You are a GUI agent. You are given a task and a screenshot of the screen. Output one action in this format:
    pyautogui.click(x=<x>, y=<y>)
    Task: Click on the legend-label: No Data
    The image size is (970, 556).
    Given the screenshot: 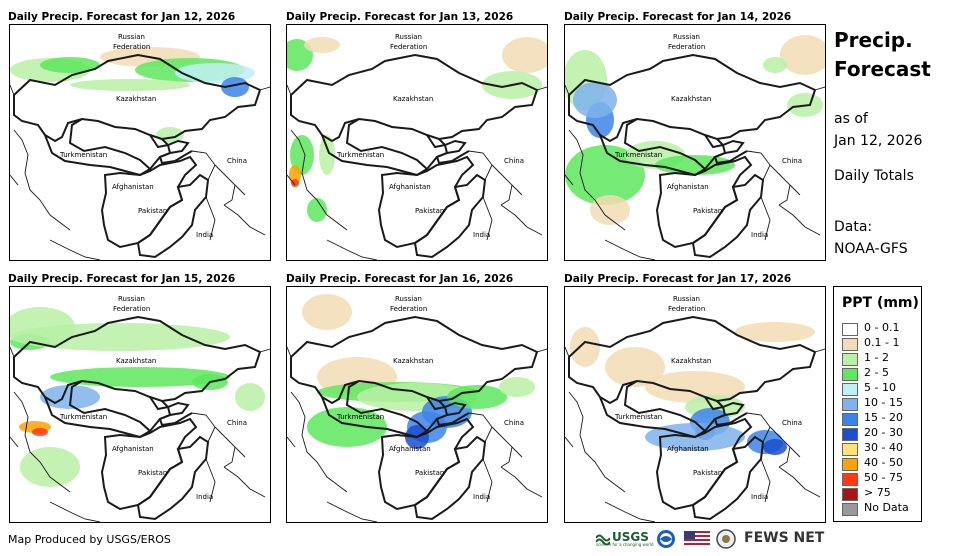 What is the action you would take?
    pyautogui.click(x=886, y=507)
    